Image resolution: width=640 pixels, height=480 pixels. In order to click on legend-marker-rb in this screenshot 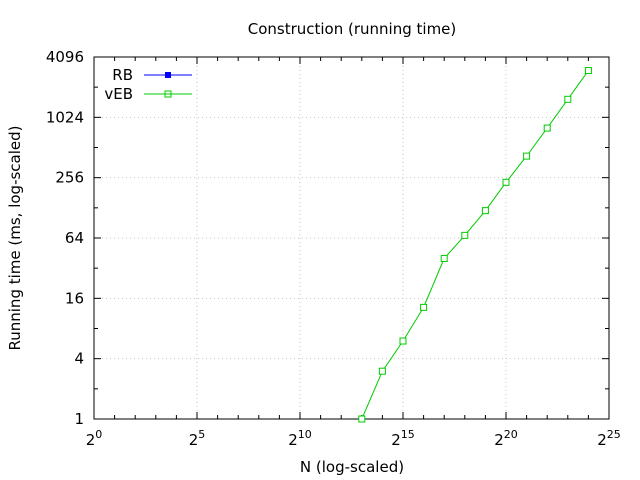, I will do `click(168, 75)`.